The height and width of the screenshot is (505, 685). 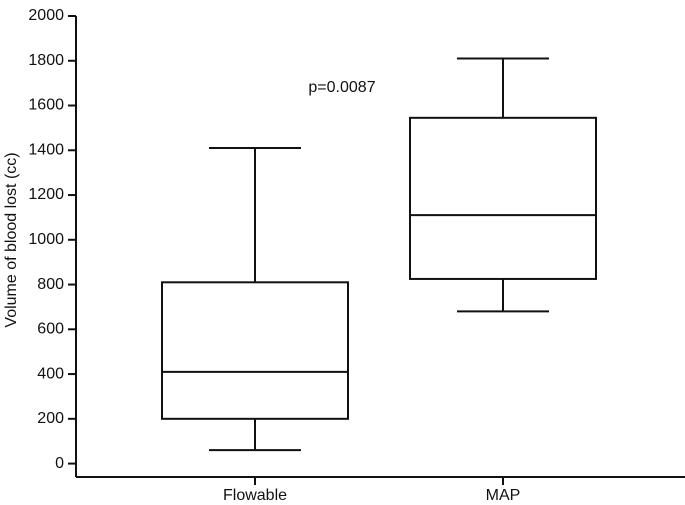 What do you see at coordinates (341, 87) in the screenshot?
I see `annotation: p=0.0087` at bounding box center [341, 87].